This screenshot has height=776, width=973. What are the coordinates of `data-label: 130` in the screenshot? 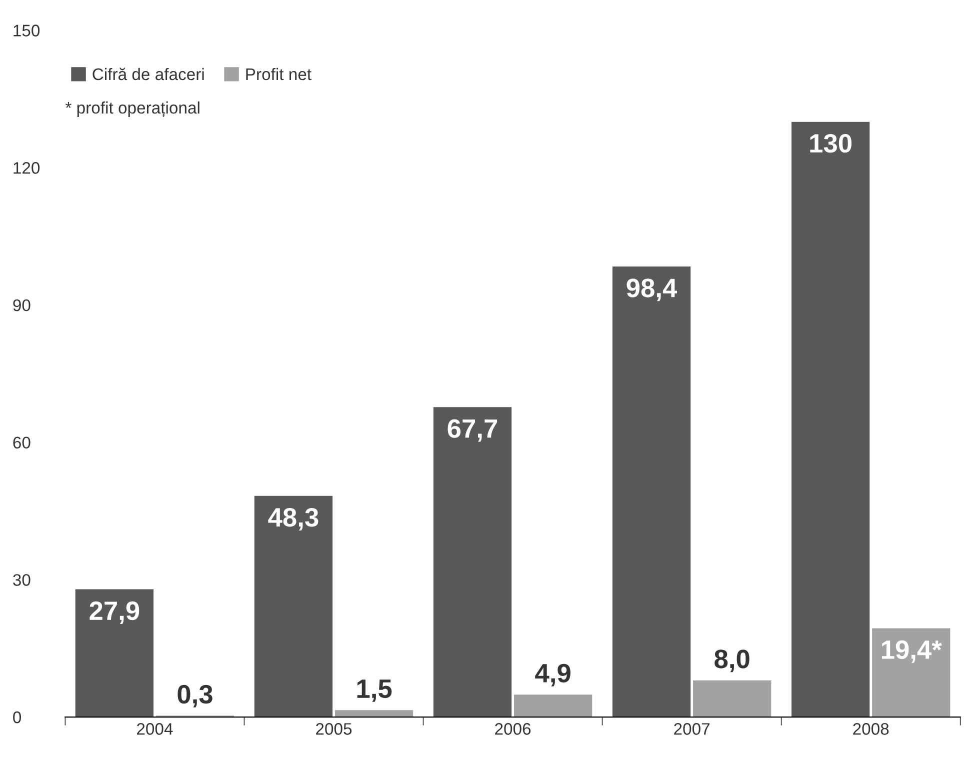 It's located at (831, 143).